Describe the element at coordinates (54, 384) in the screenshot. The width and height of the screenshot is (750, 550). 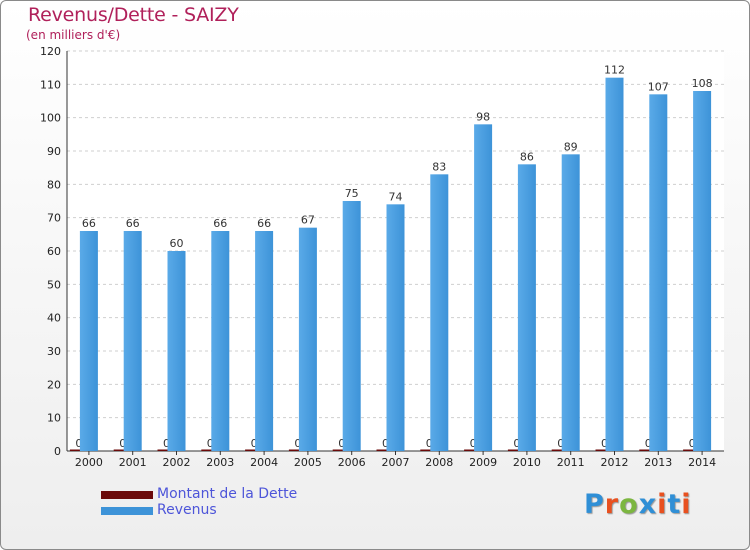
I see `y-tick-label: 20` at that location.